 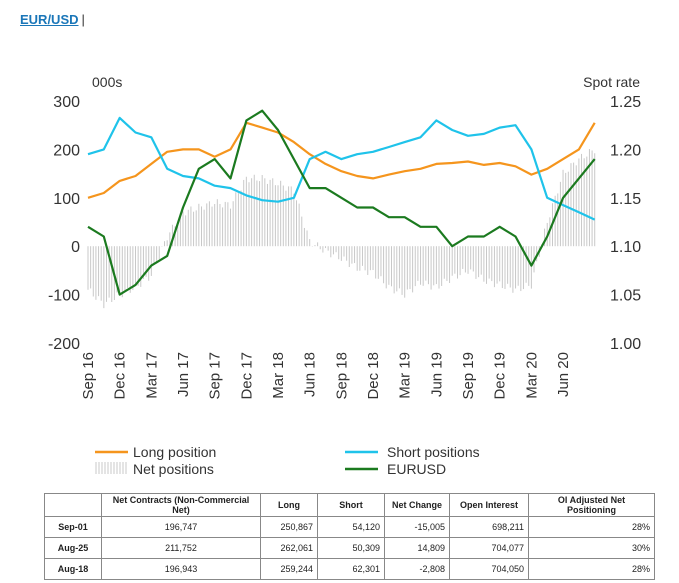 I want to click on table-cell: 14,809, so click(x=417, y=548).